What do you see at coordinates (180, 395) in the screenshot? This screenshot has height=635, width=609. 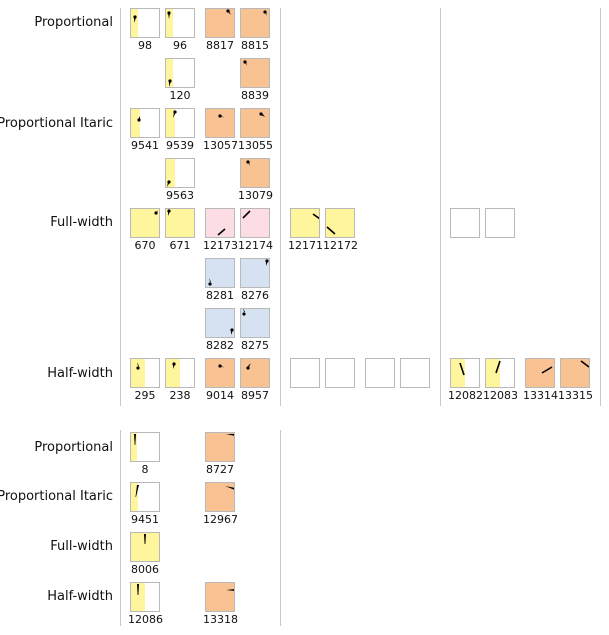 I see `code-label: 238` at bounding box center [180, 395].